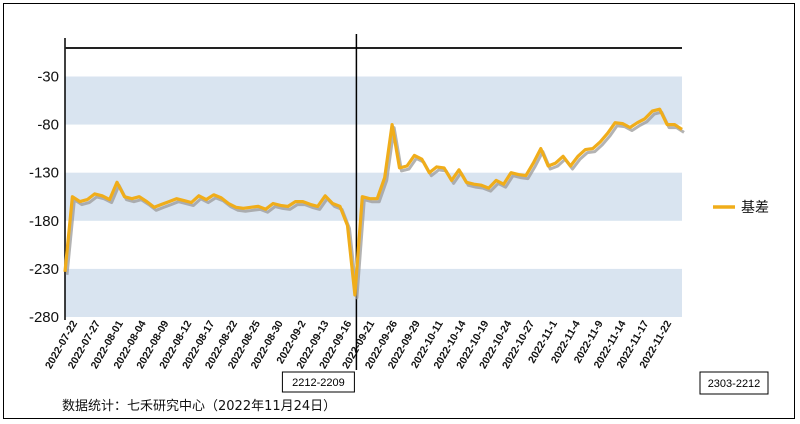 Image resolution: width=800 pixels, height=424 pixels. Describe the element at coordinates (44, 269) in the screenshot. I see `y-tick-label: -230` at that location.